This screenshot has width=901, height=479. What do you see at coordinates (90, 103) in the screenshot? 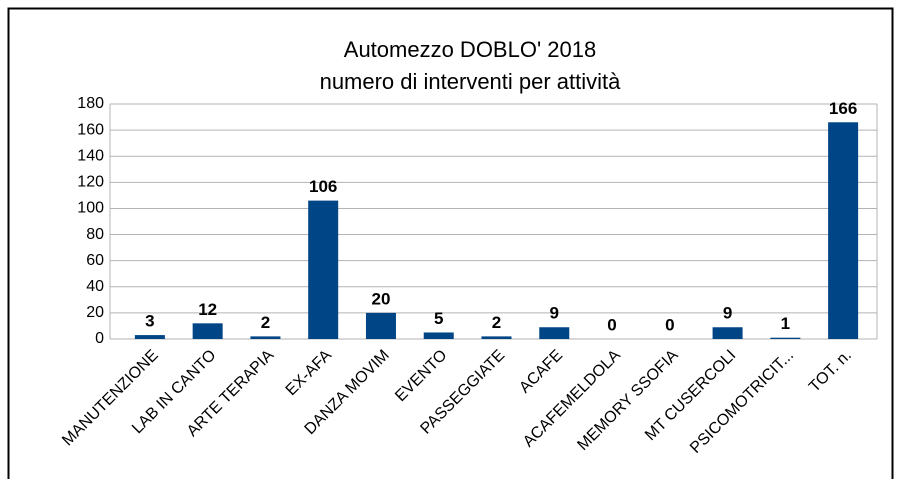
I see `y-tick-label: 180` at bounding box center [90, 103].